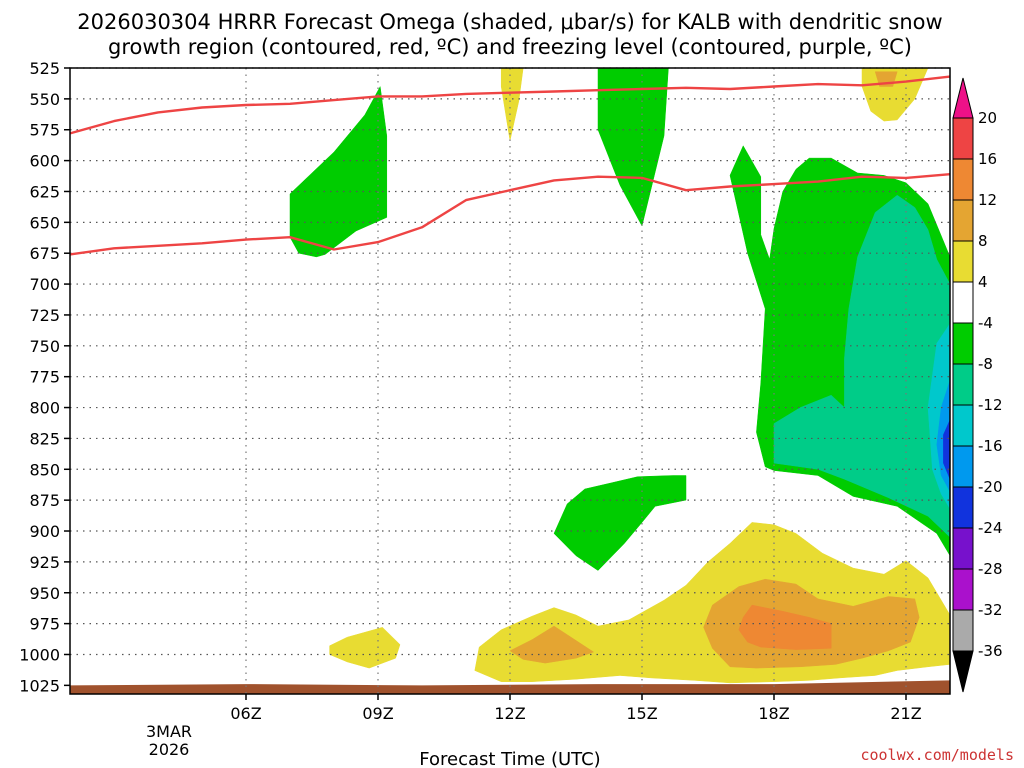  What do you see at coordinates (905, 713) in the screenshot?
I see `x-tick-label-21Z: 21Z` at bounding box center [905, 713].